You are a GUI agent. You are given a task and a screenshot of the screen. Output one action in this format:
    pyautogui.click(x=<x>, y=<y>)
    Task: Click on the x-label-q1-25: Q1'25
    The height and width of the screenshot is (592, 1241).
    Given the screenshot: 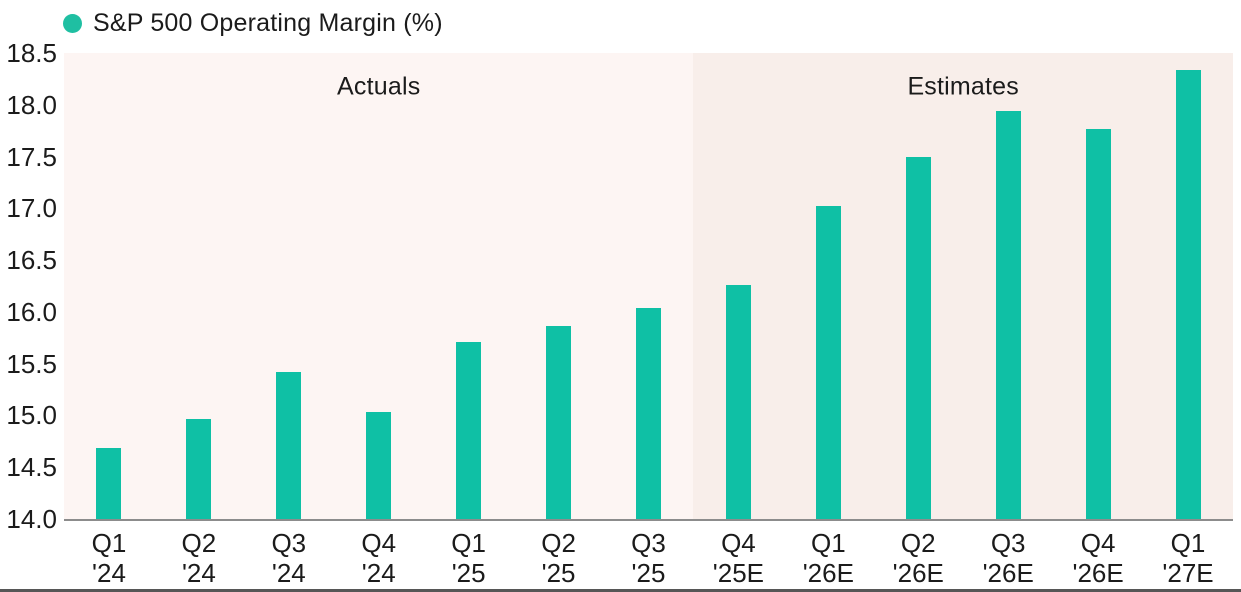 What is the action you would take?
    pyautogui.click(x=469, y=558)
    